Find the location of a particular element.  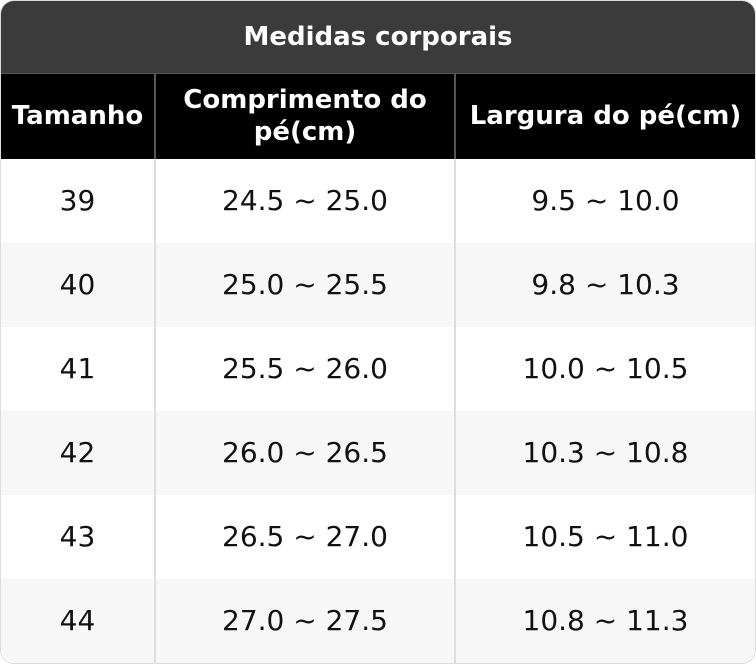

table-cell: 40 is located at coordinates (78, 285).